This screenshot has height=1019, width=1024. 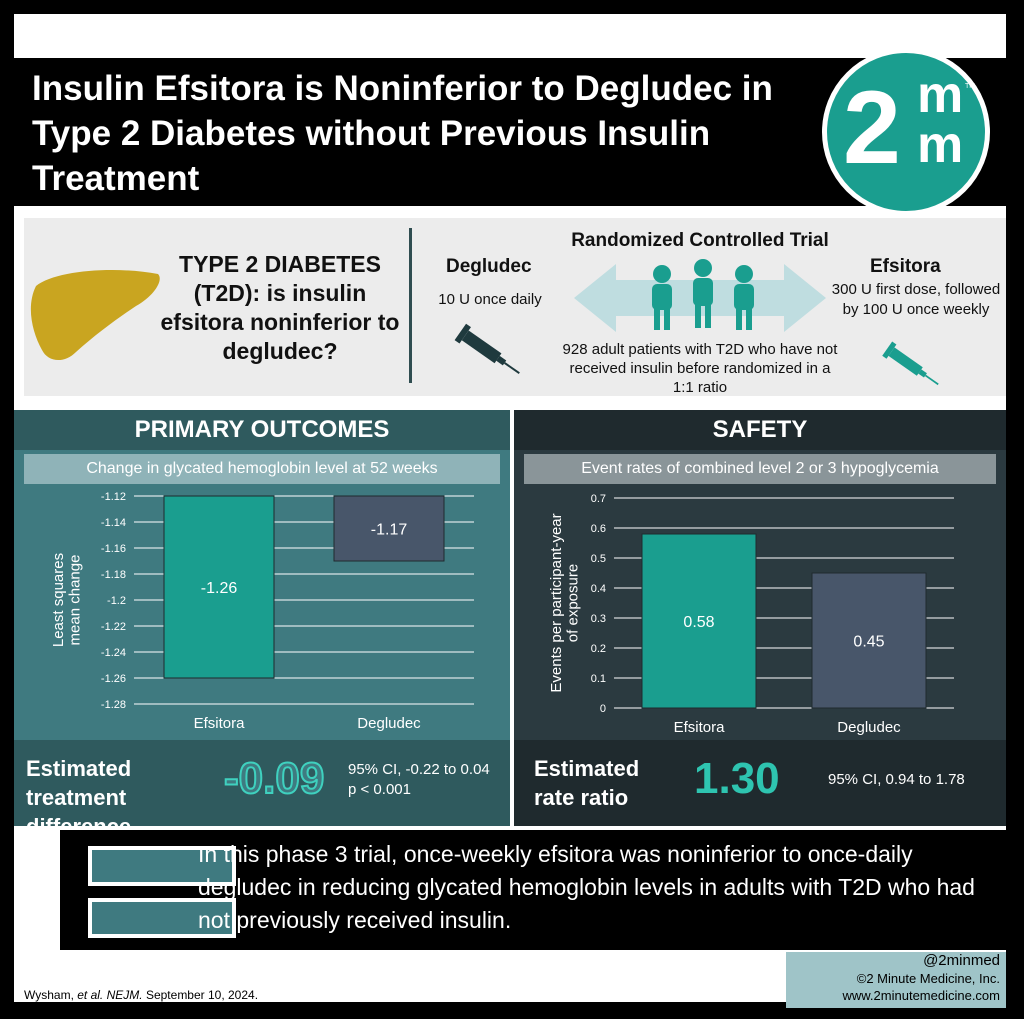 What do you see at coordinates (113, 549) in the screenshot?
I see `y-tick-label: -1.16` at bounding box center [113, 549].